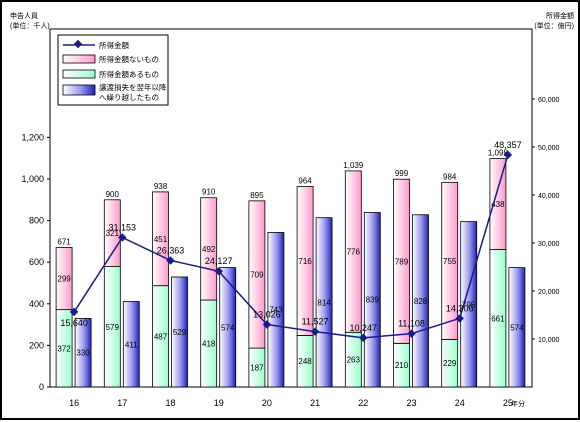 This screenshot has width=580, height=422. What do you see at coordinates (549, 148) in the screenshot?
I see `right-tick-label: 50,000` at bounding box center [549, 148].